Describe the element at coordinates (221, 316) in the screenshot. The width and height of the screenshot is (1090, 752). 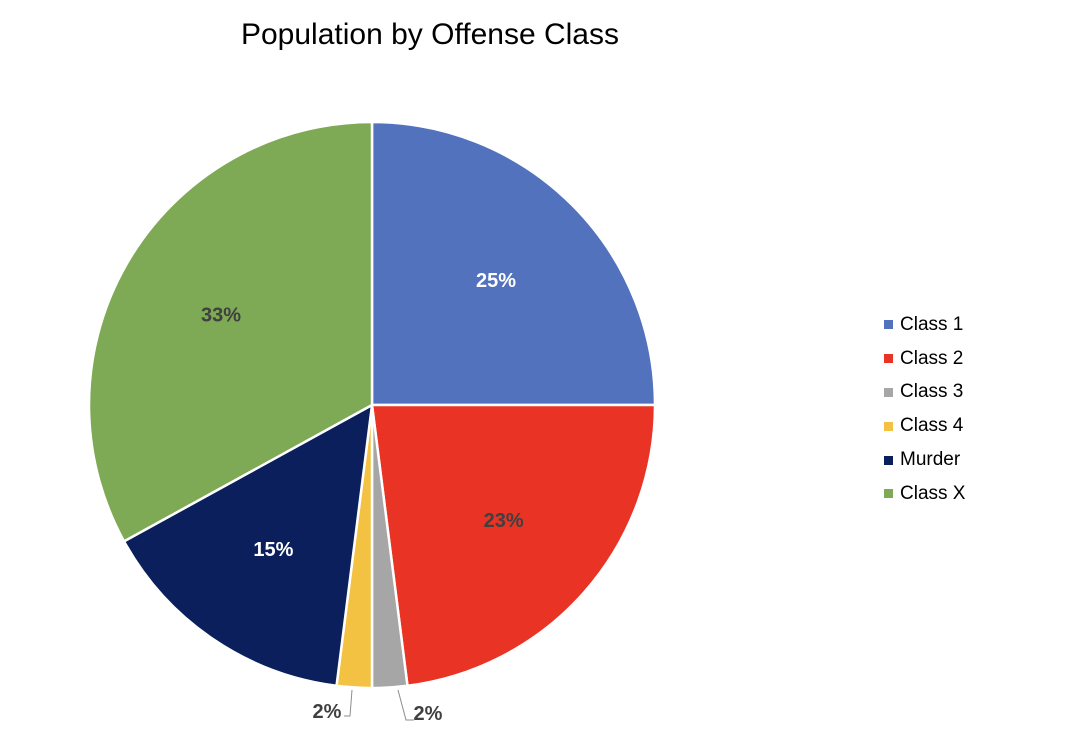
I see `slice-label-class-x: 33%` at that location.